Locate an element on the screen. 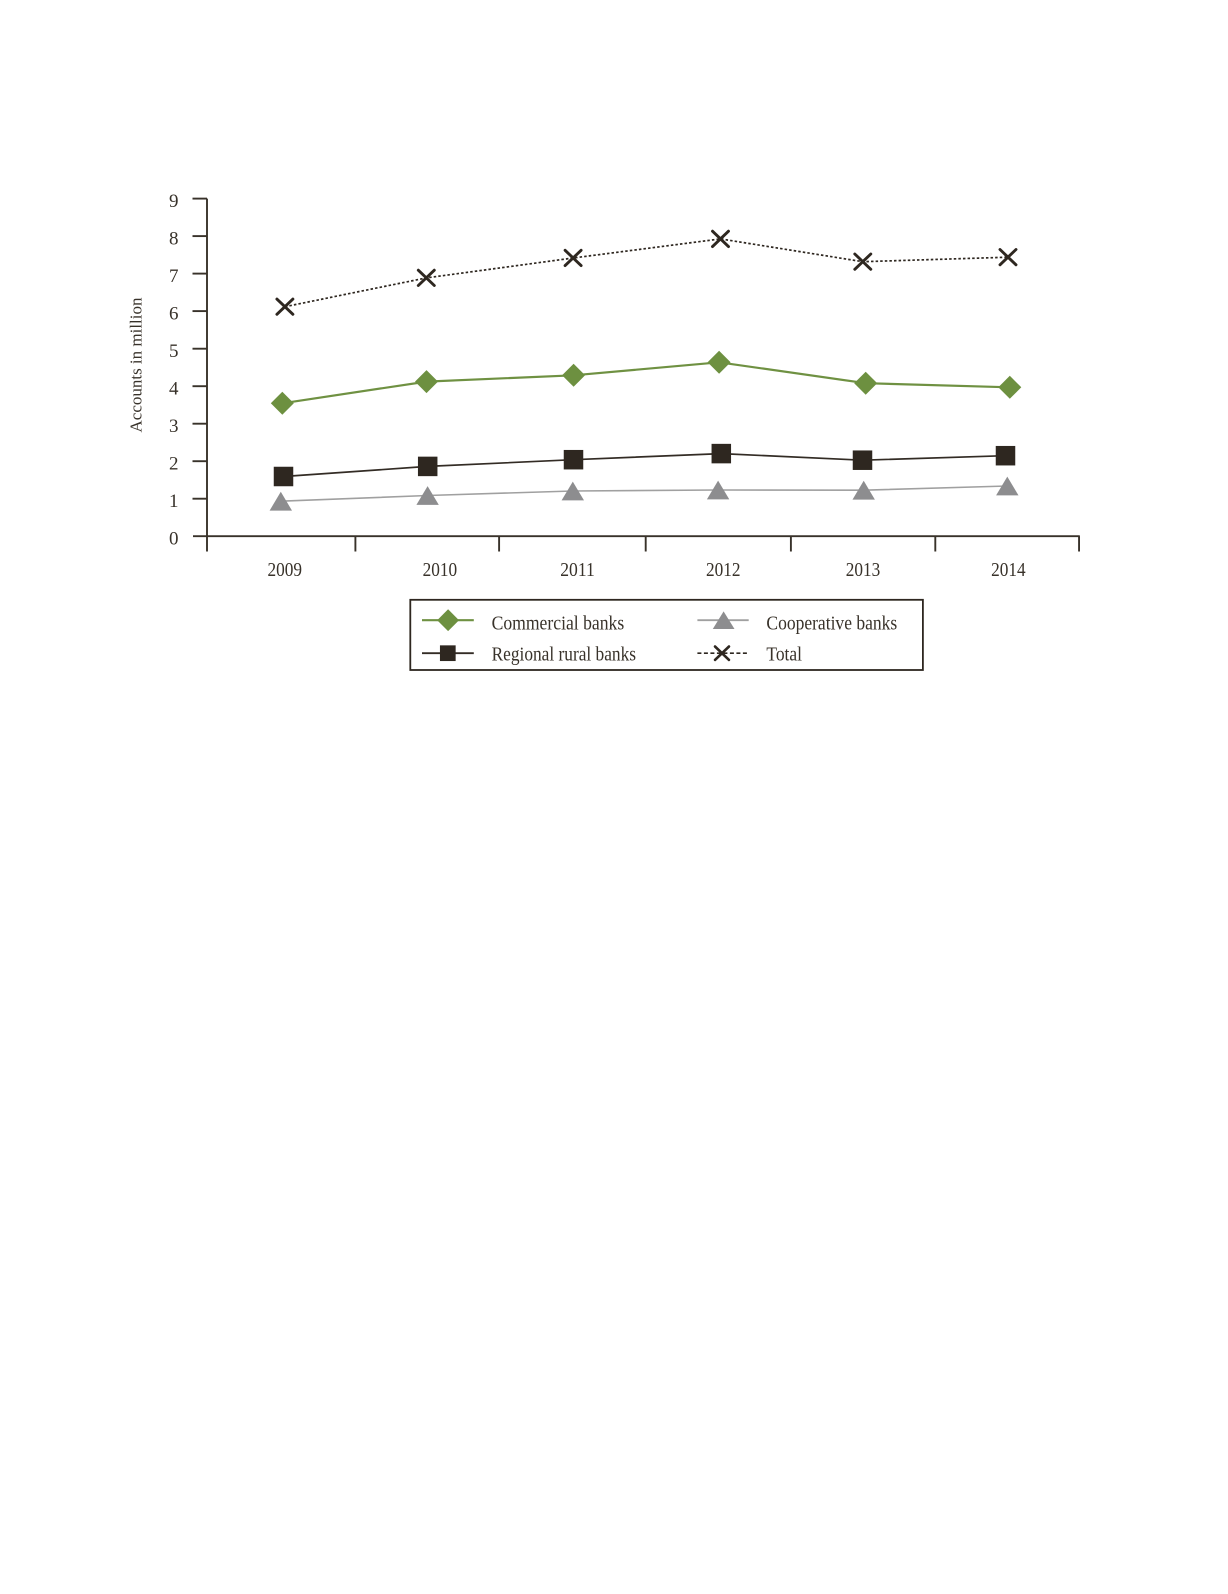 The image size is (1228, 1594). svg-text: 2011 is located at coordinates (577, 570).